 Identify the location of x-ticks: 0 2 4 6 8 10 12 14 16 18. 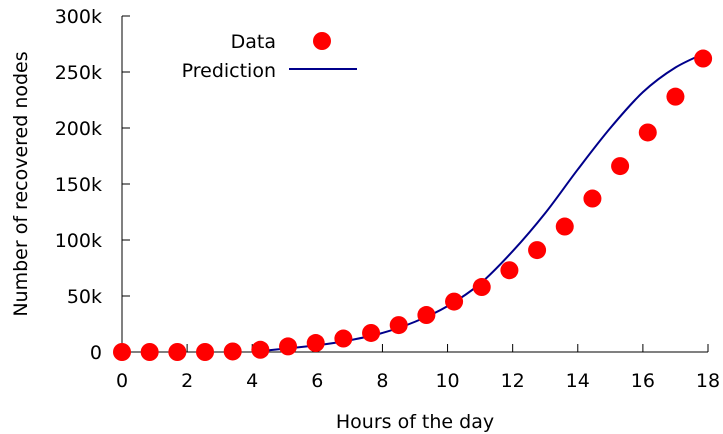
(418, 368).